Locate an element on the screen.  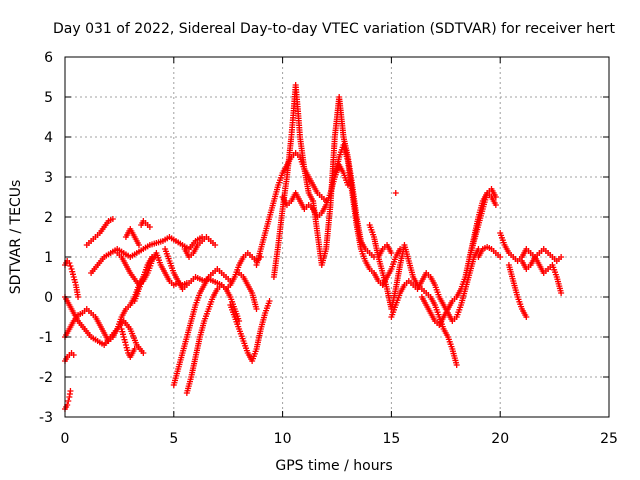
y-tick-label: 2 is located at coordinates (48, 218).